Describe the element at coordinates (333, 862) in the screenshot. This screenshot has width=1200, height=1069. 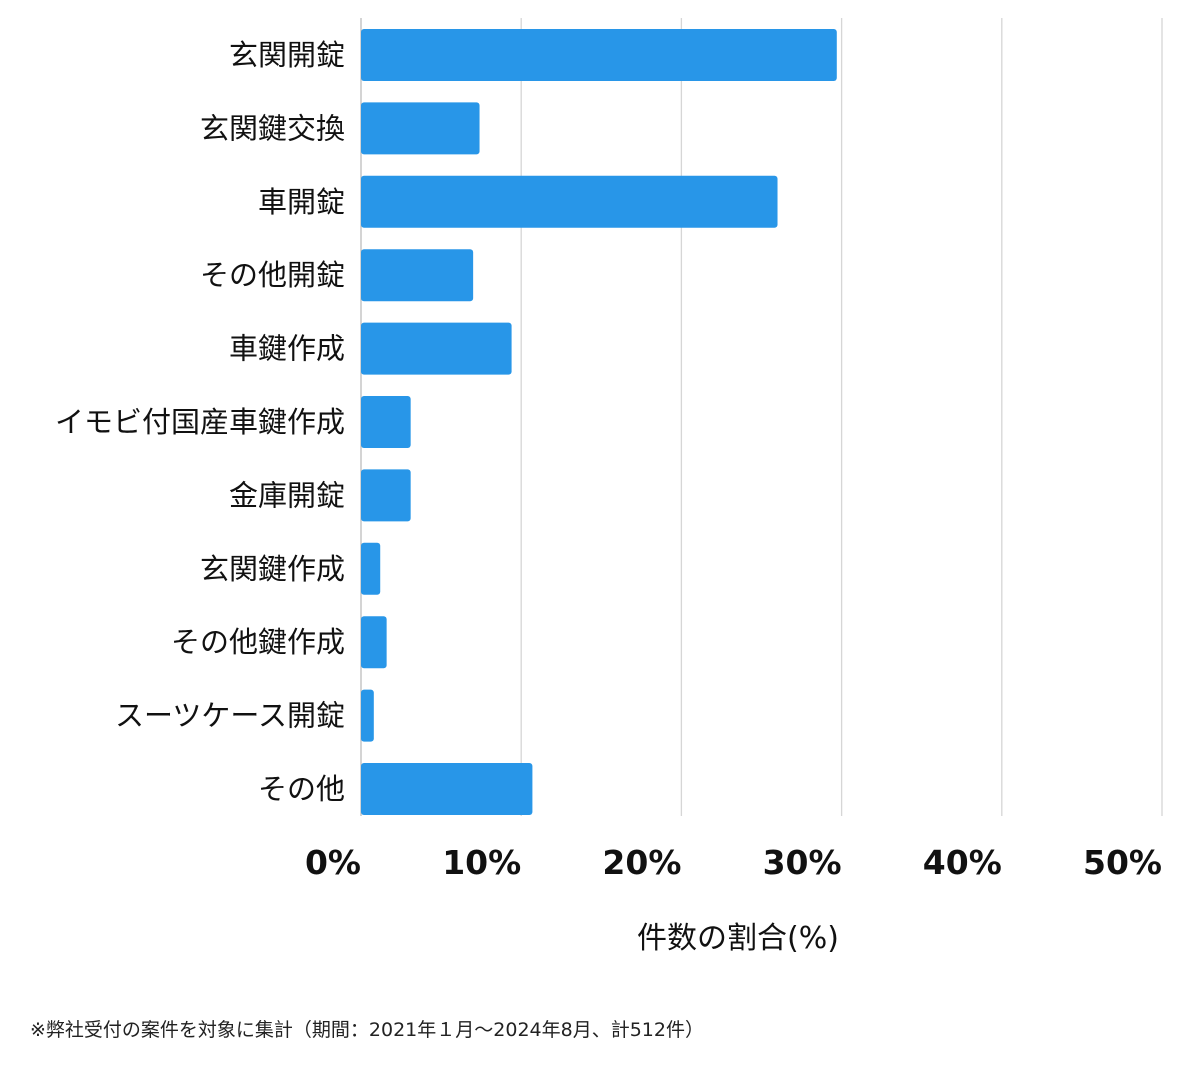
I see `x-tick-label-0: 0%` at that location.